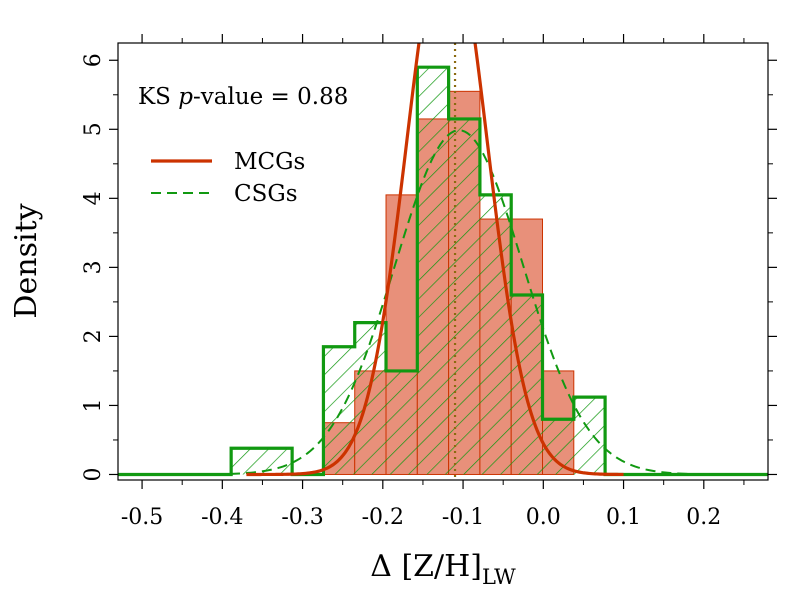 The image size is (789, 596). Describe the element at coordinates (93, 267) in the screenshot. I see `y-tick-label: 3` at that location.